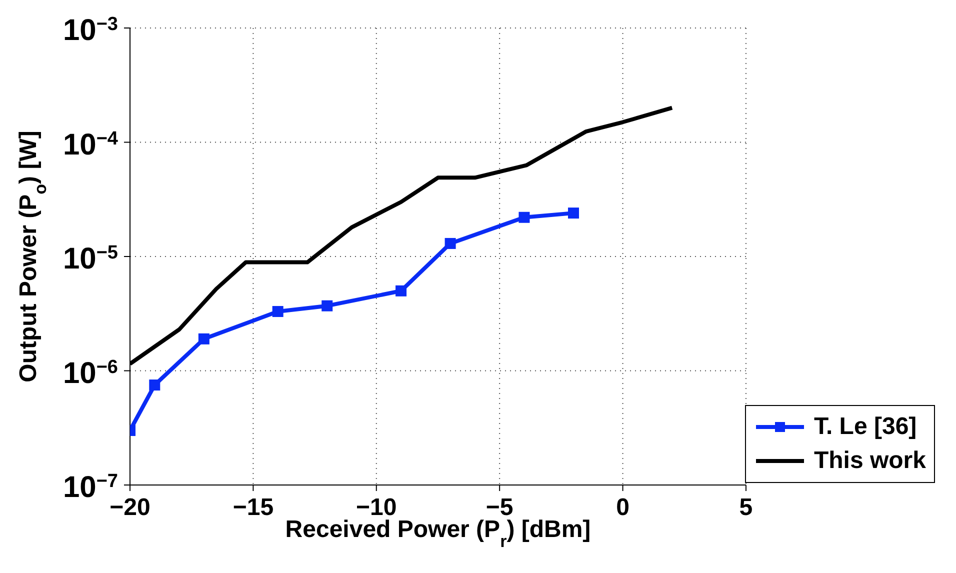 This screenshot has height=573, width=956. I want to click on x-tick-label: 5, so click(746, 507).